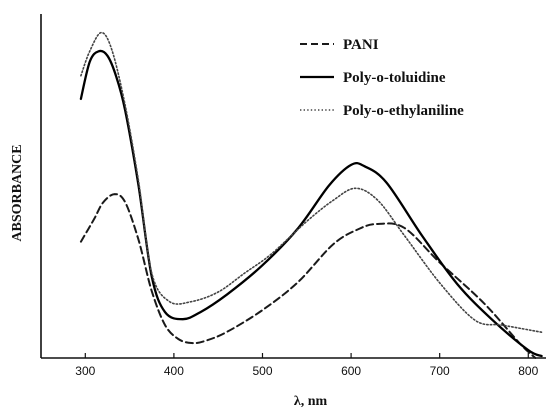 This screenshot has width=549, height=413. Describe the element at coordinates (311, 401) in the screenshot. I see `x-axis-title: λ, nm` at that location.